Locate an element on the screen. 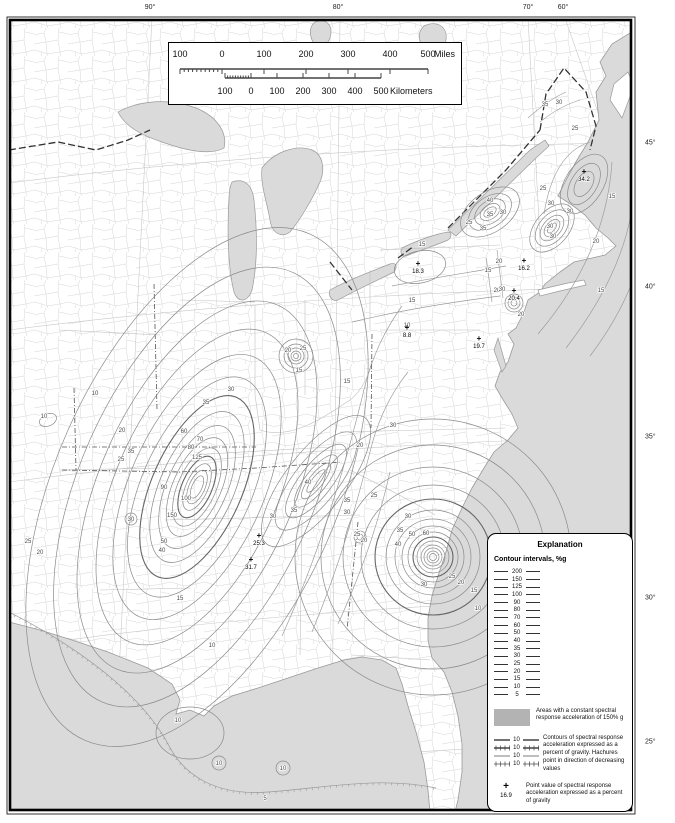 The width and height of the screenshot is (675, 823). longitude-label: 70° is located at coordinates (528, 7).